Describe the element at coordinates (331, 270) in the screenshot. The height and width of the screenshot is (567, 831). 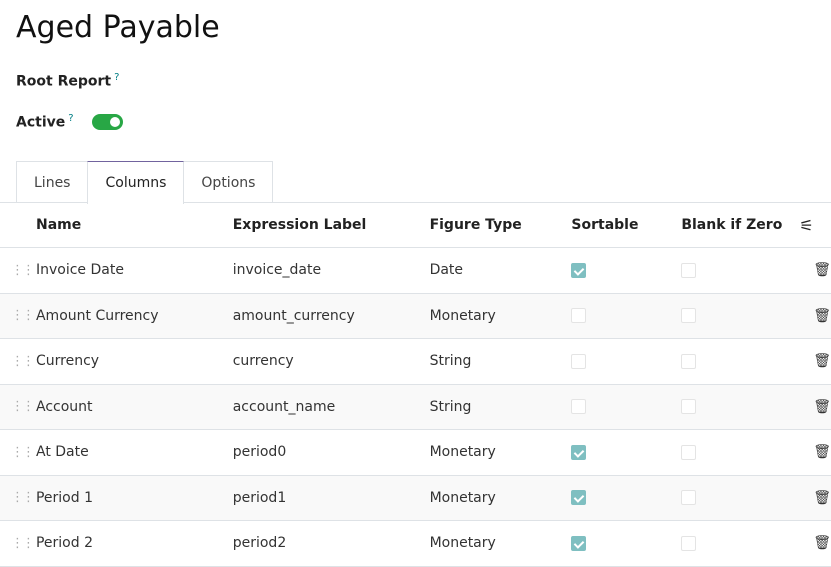
I see `expression-label-cell: invoice_date` at that location.